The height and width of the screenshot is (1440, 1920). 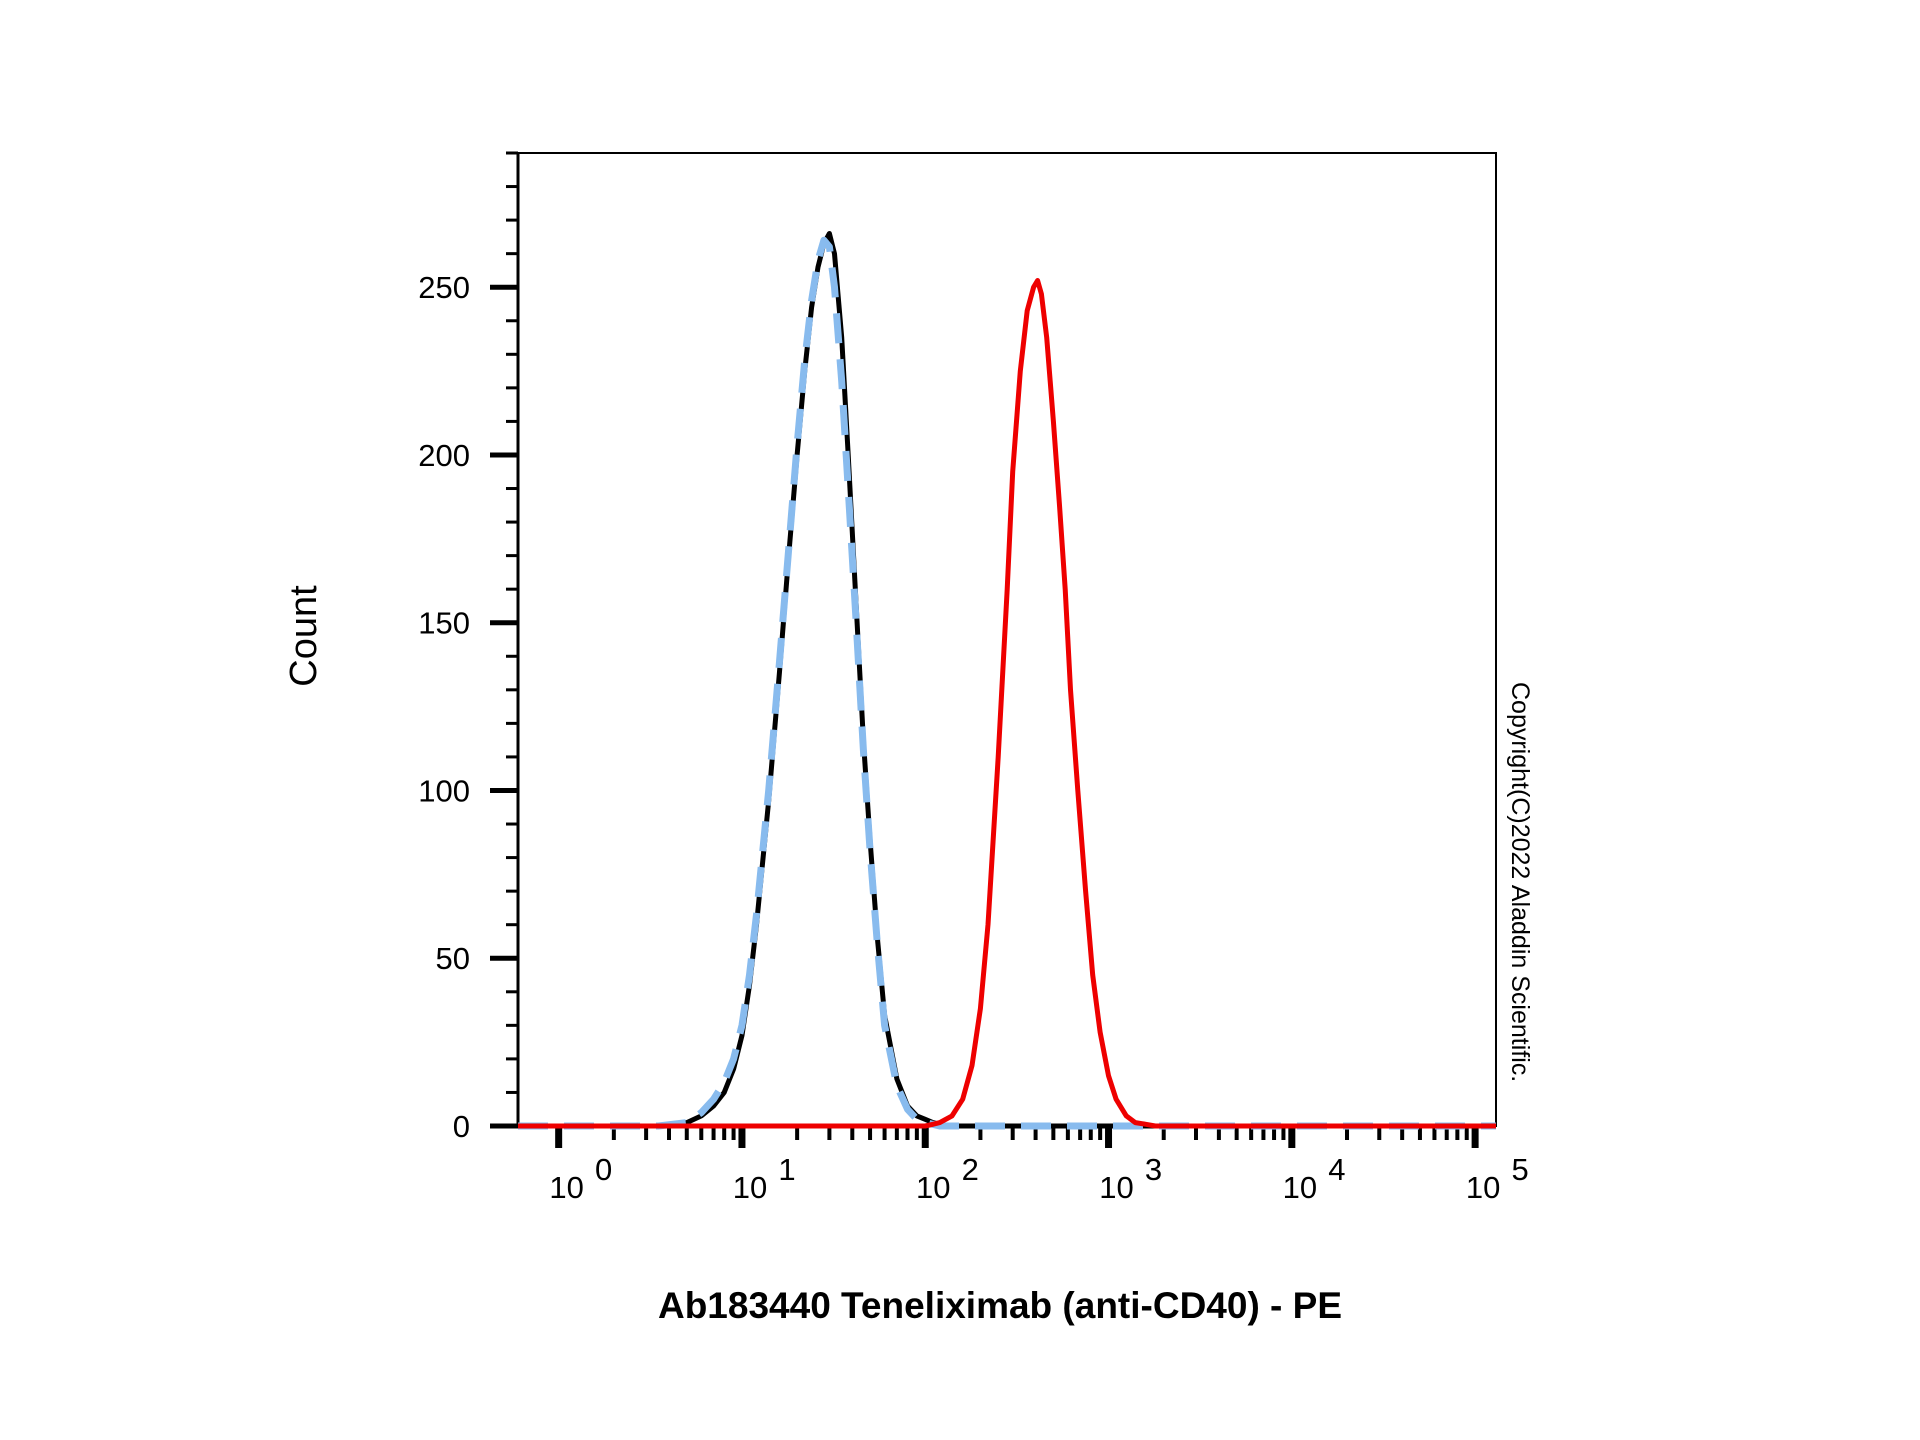 I want to click on svg-text: 4, so click(x=1336, y=1169).